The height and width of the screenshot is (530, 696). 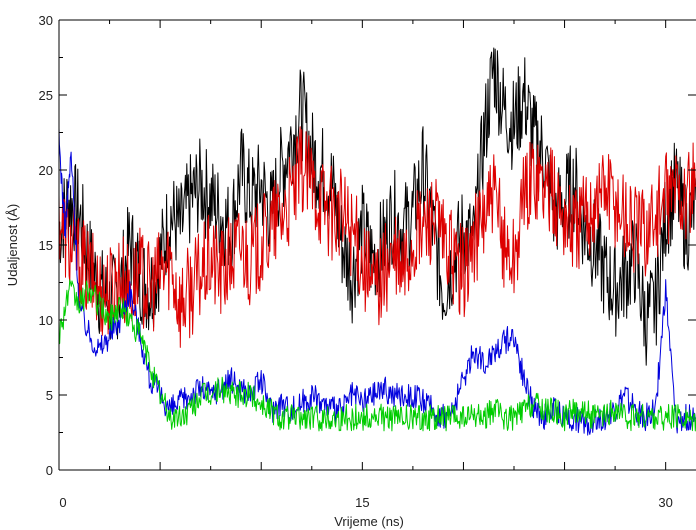 What do you see at coordinates (46, 245) in the screenshot?
I see `y-tick-label: 15` at bounding box center [46, 245].